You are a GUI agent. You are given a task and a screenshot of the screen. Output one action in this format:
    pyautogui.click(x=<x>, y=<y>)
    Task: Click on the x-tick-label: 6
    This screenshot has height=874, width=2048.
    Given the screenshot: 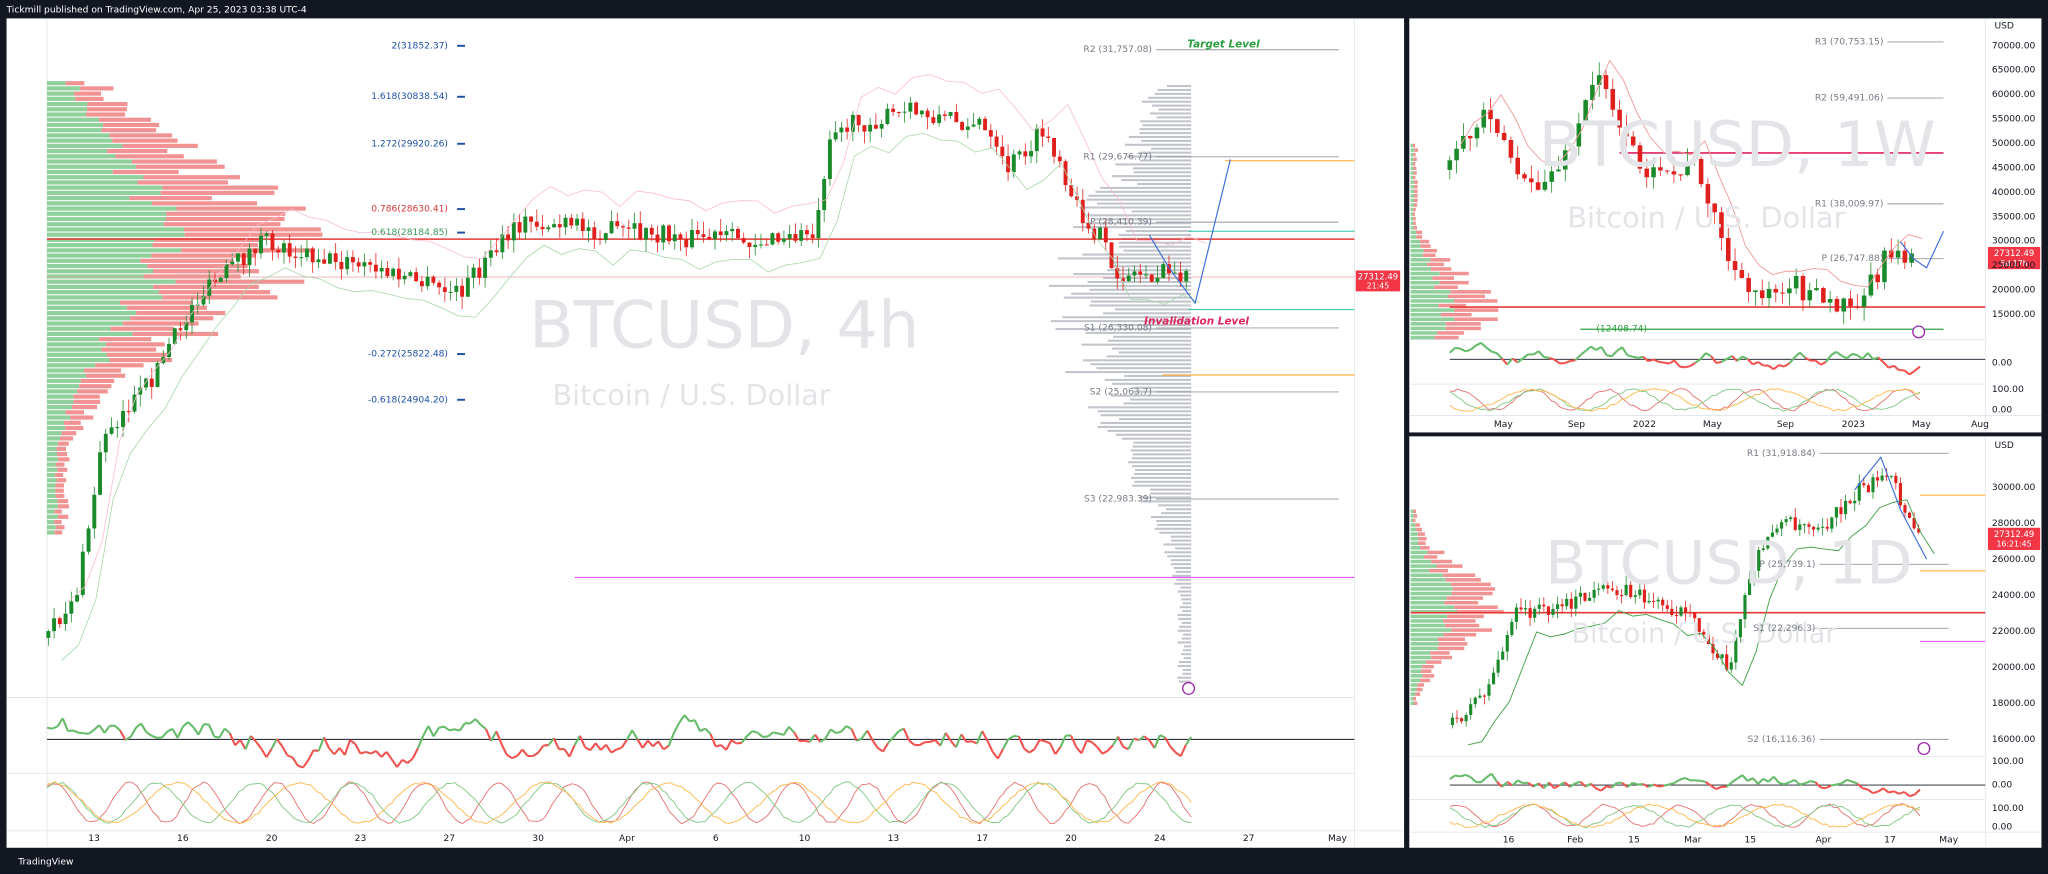 What is the action you would take?
    pyautogui.click(x=716, y=839)
    